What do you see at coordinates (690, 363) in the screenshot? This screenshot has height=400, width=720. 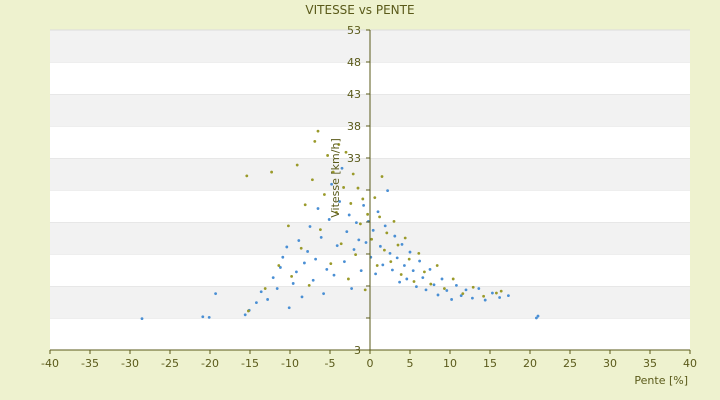 I see `x-tick-label: 40` at bounding box center [690, 363].